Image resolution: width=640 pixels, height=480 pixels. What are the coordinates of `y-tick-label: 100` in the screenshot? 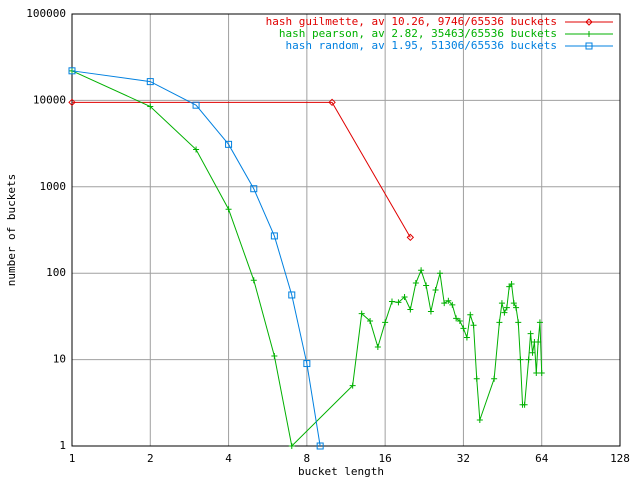 It's located at (56, 272).